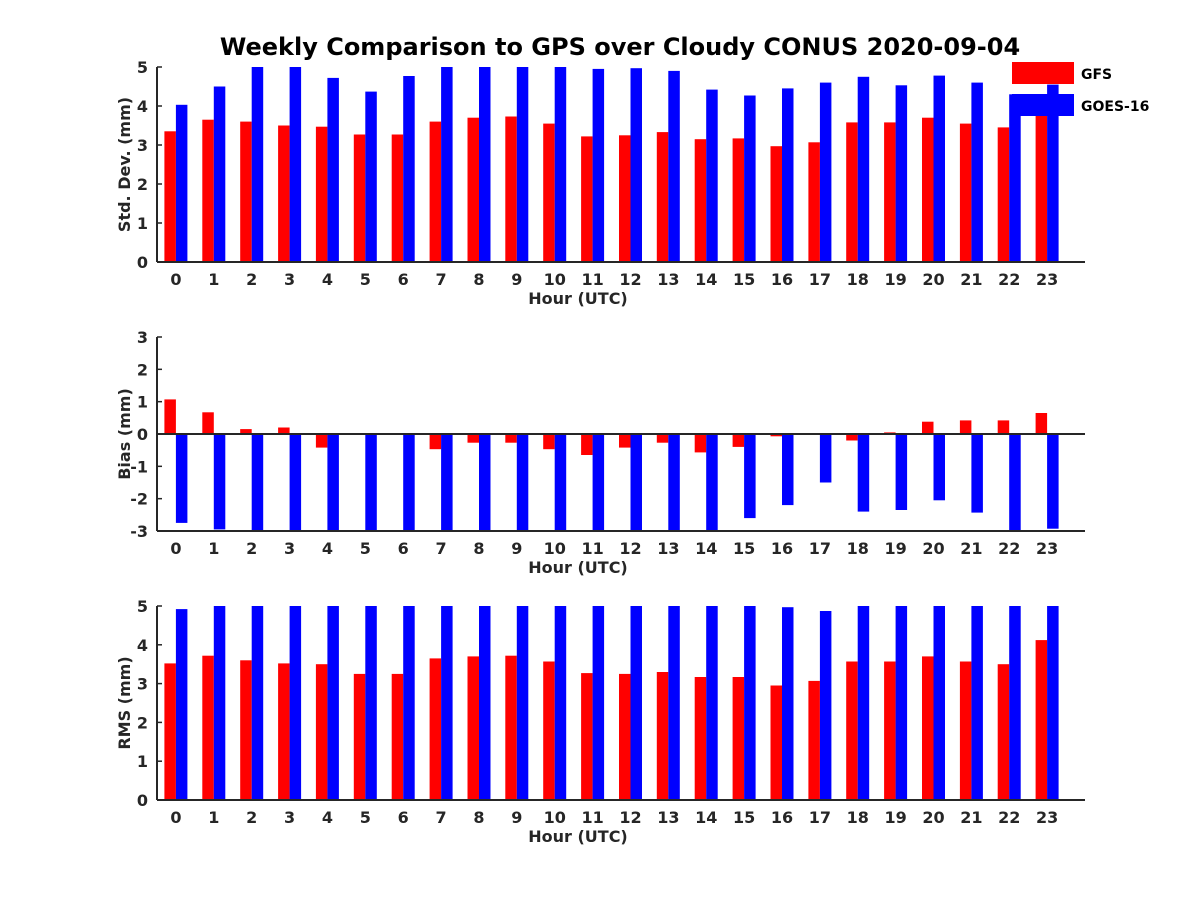  I want to click on x-tick-label: 21, so click(971, 817).